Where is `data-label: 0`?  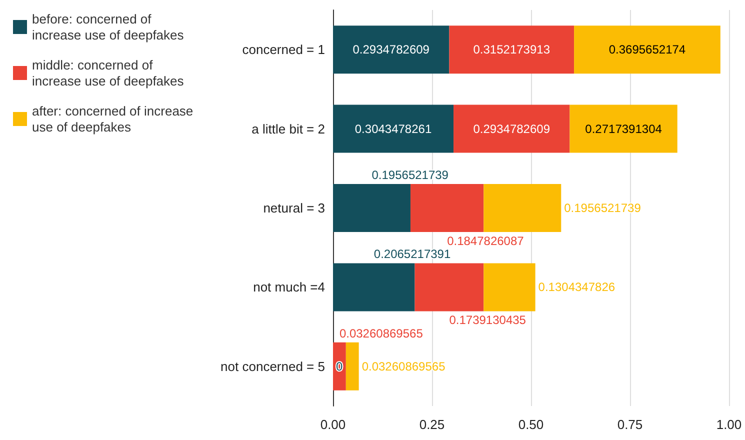 data-label: 0 is located at coordinates (339, 366).